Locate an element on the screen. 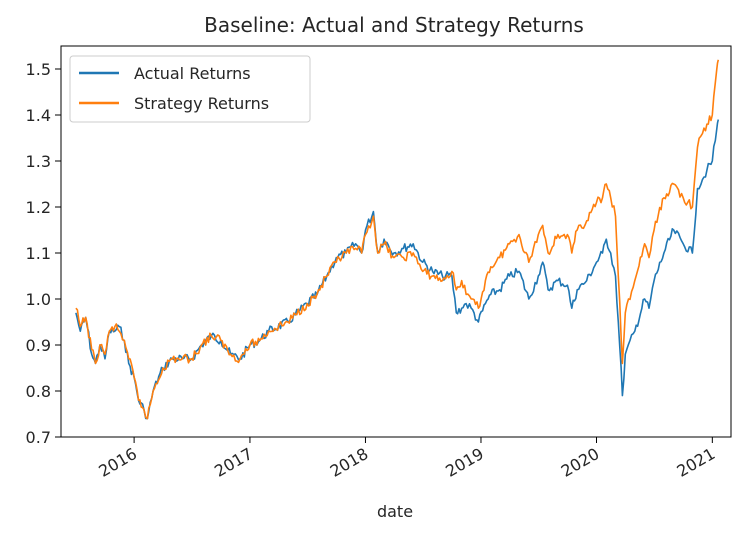 The image size is (744, 540). y-tick-label: 1.0 is located at coordinates (38, 299).